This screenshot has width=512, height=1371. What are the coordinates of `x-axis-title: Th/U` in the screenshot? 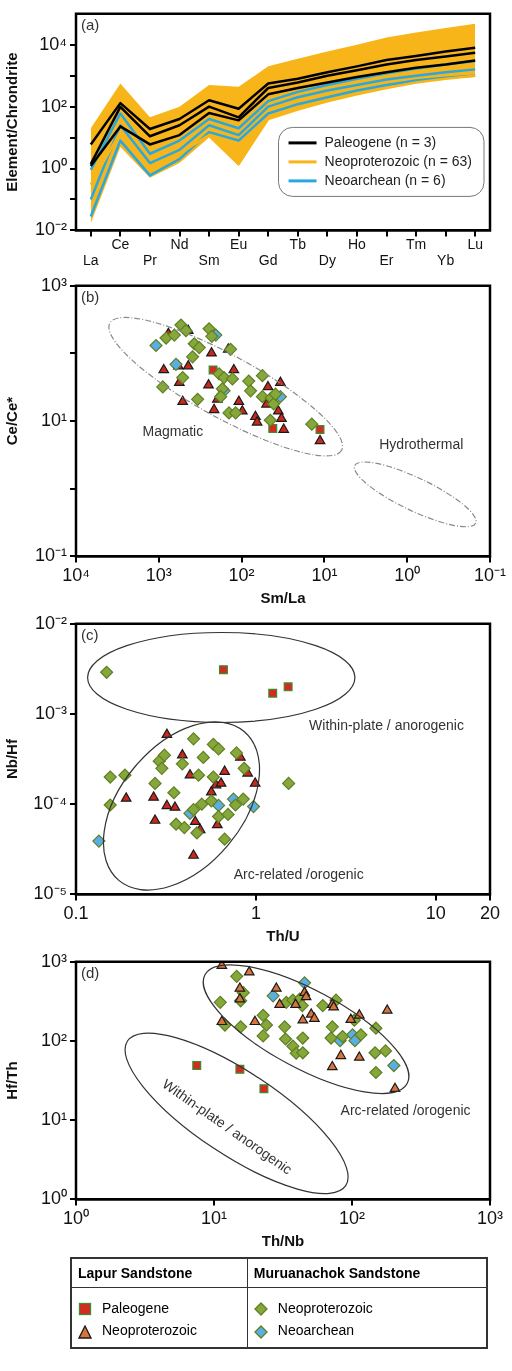 It's located at (283, 936).